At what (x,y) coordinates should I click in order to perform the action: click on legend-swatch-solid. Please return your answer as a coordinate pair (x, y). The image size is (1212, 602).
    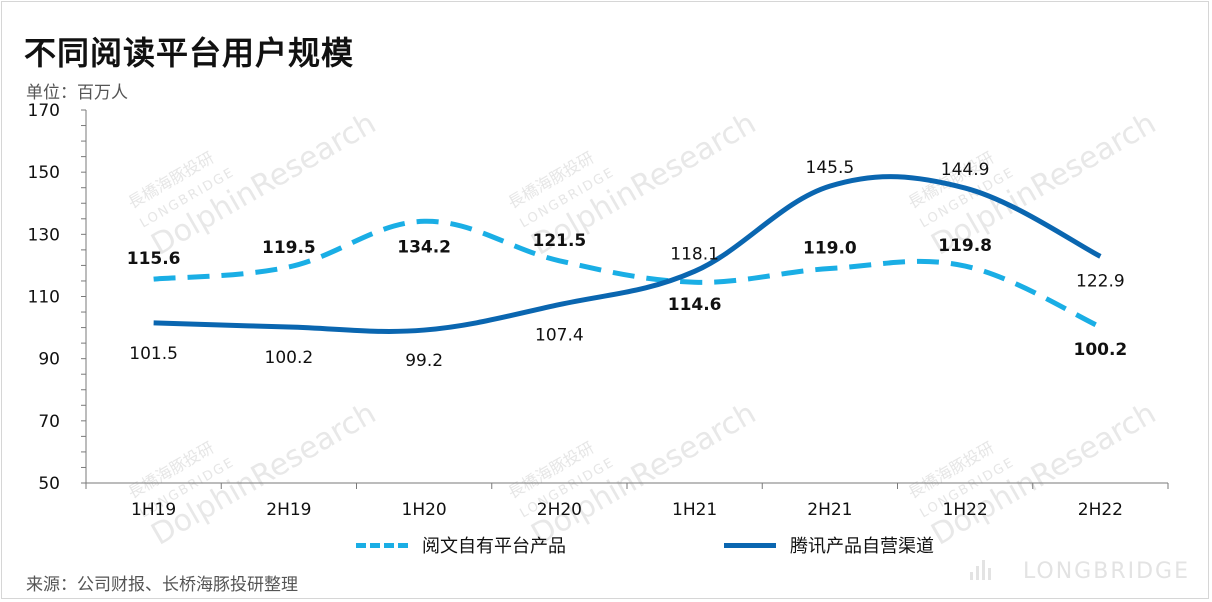
    Looking at the image, I should click on (750, 545).